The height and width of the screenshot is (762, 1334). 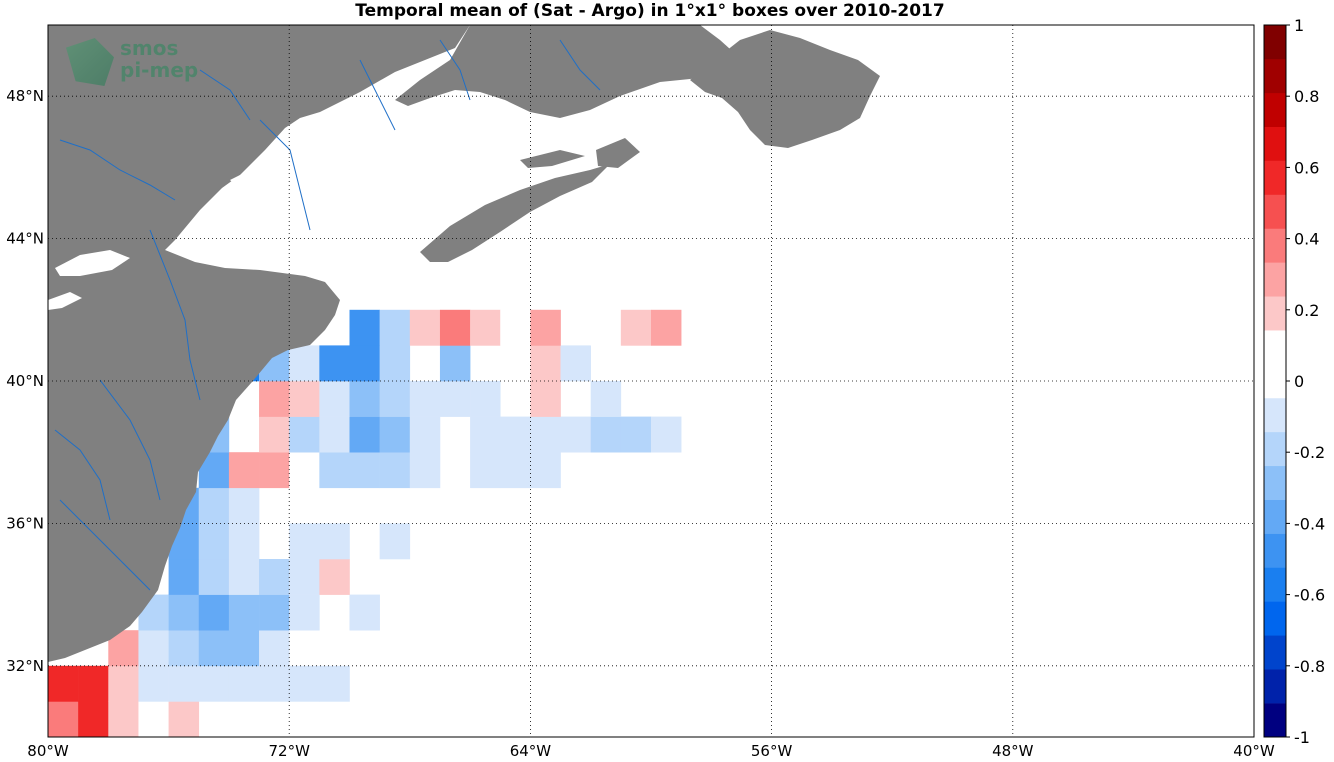 What do you see at coordinates (1306, 310) in the screenshot?
I see `colorbar-tick-label: 0.2` at bounding box center [1306, 310].